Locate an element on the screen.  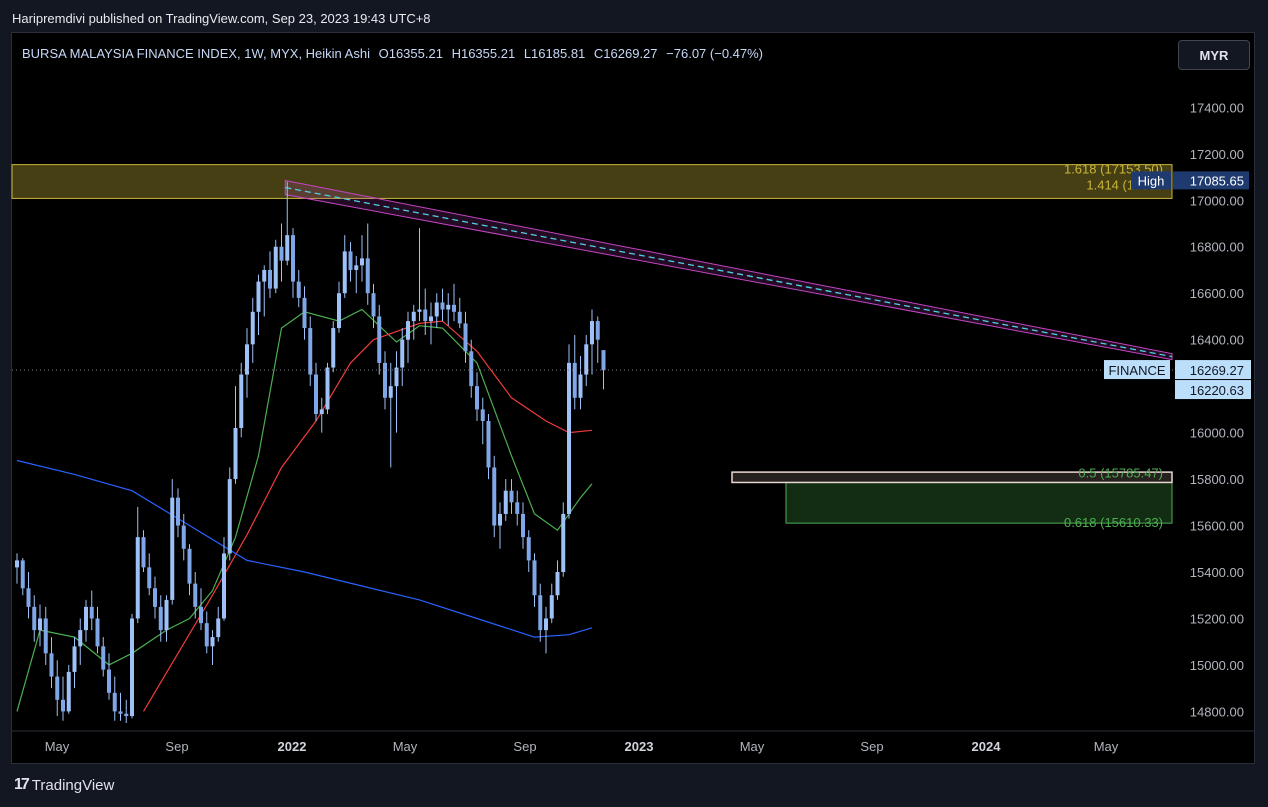
horizontal-level-box is located at coordinates (952, 477).